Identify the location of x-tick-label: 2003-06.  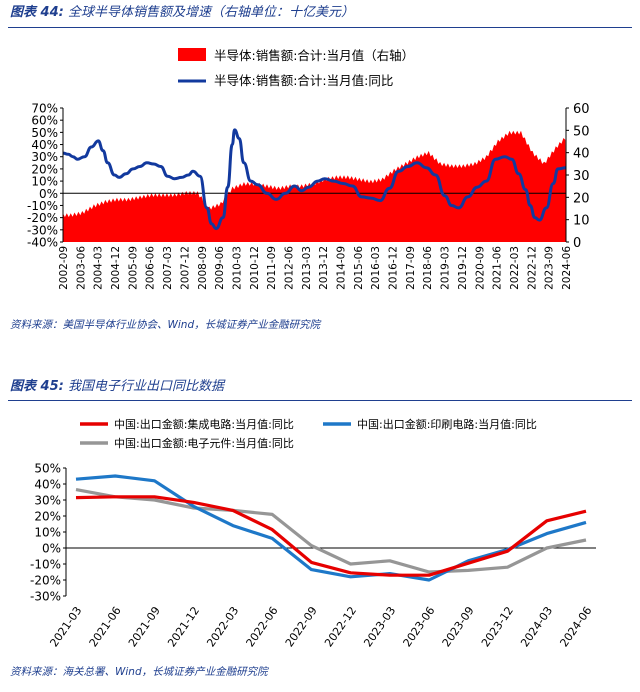
(81, 268).